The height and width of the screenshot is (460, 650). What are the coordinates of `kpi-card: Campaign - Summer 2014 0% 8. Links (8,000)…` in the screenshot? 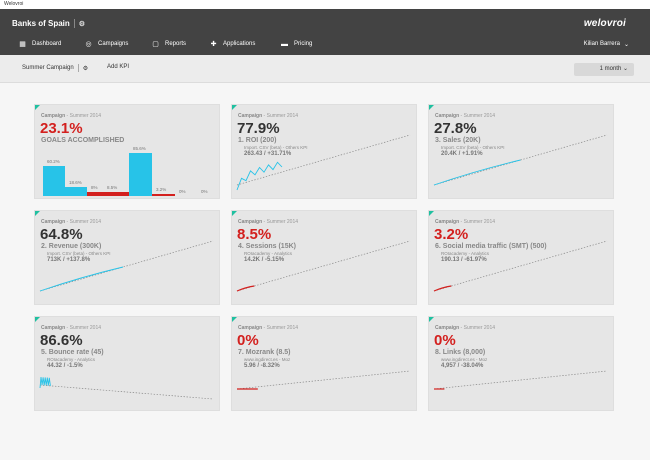 It's located at (521, 363).